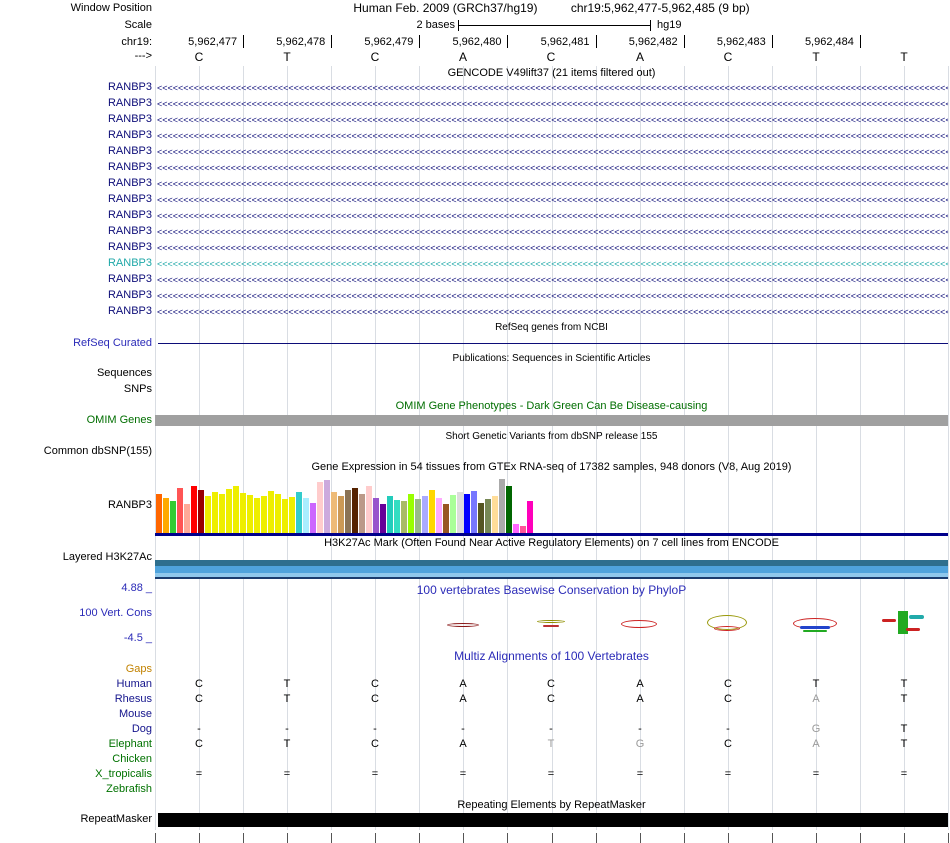  Describe the element at coordinates (553, 343) in the screenshot. I see `refseq-item-line` at that location.